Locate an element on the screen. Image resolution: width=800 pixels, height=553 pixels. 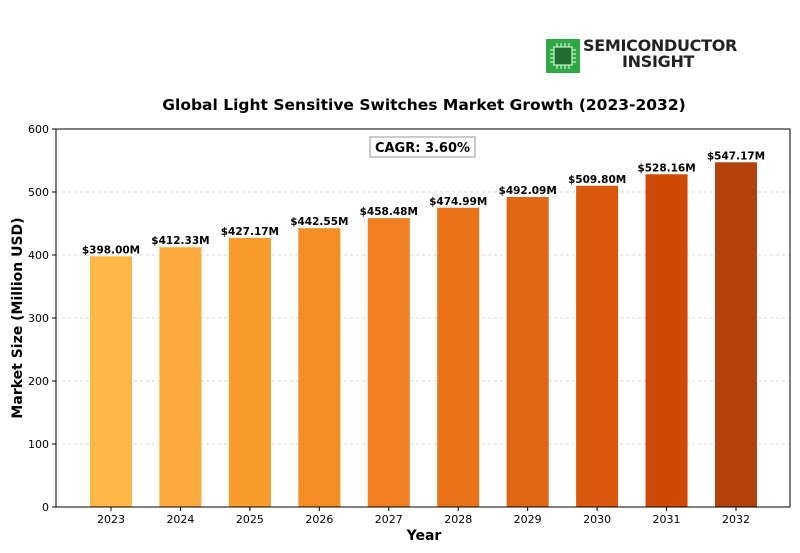
x-tick-label-2026: 2026 is located at coordinates (319, 519).